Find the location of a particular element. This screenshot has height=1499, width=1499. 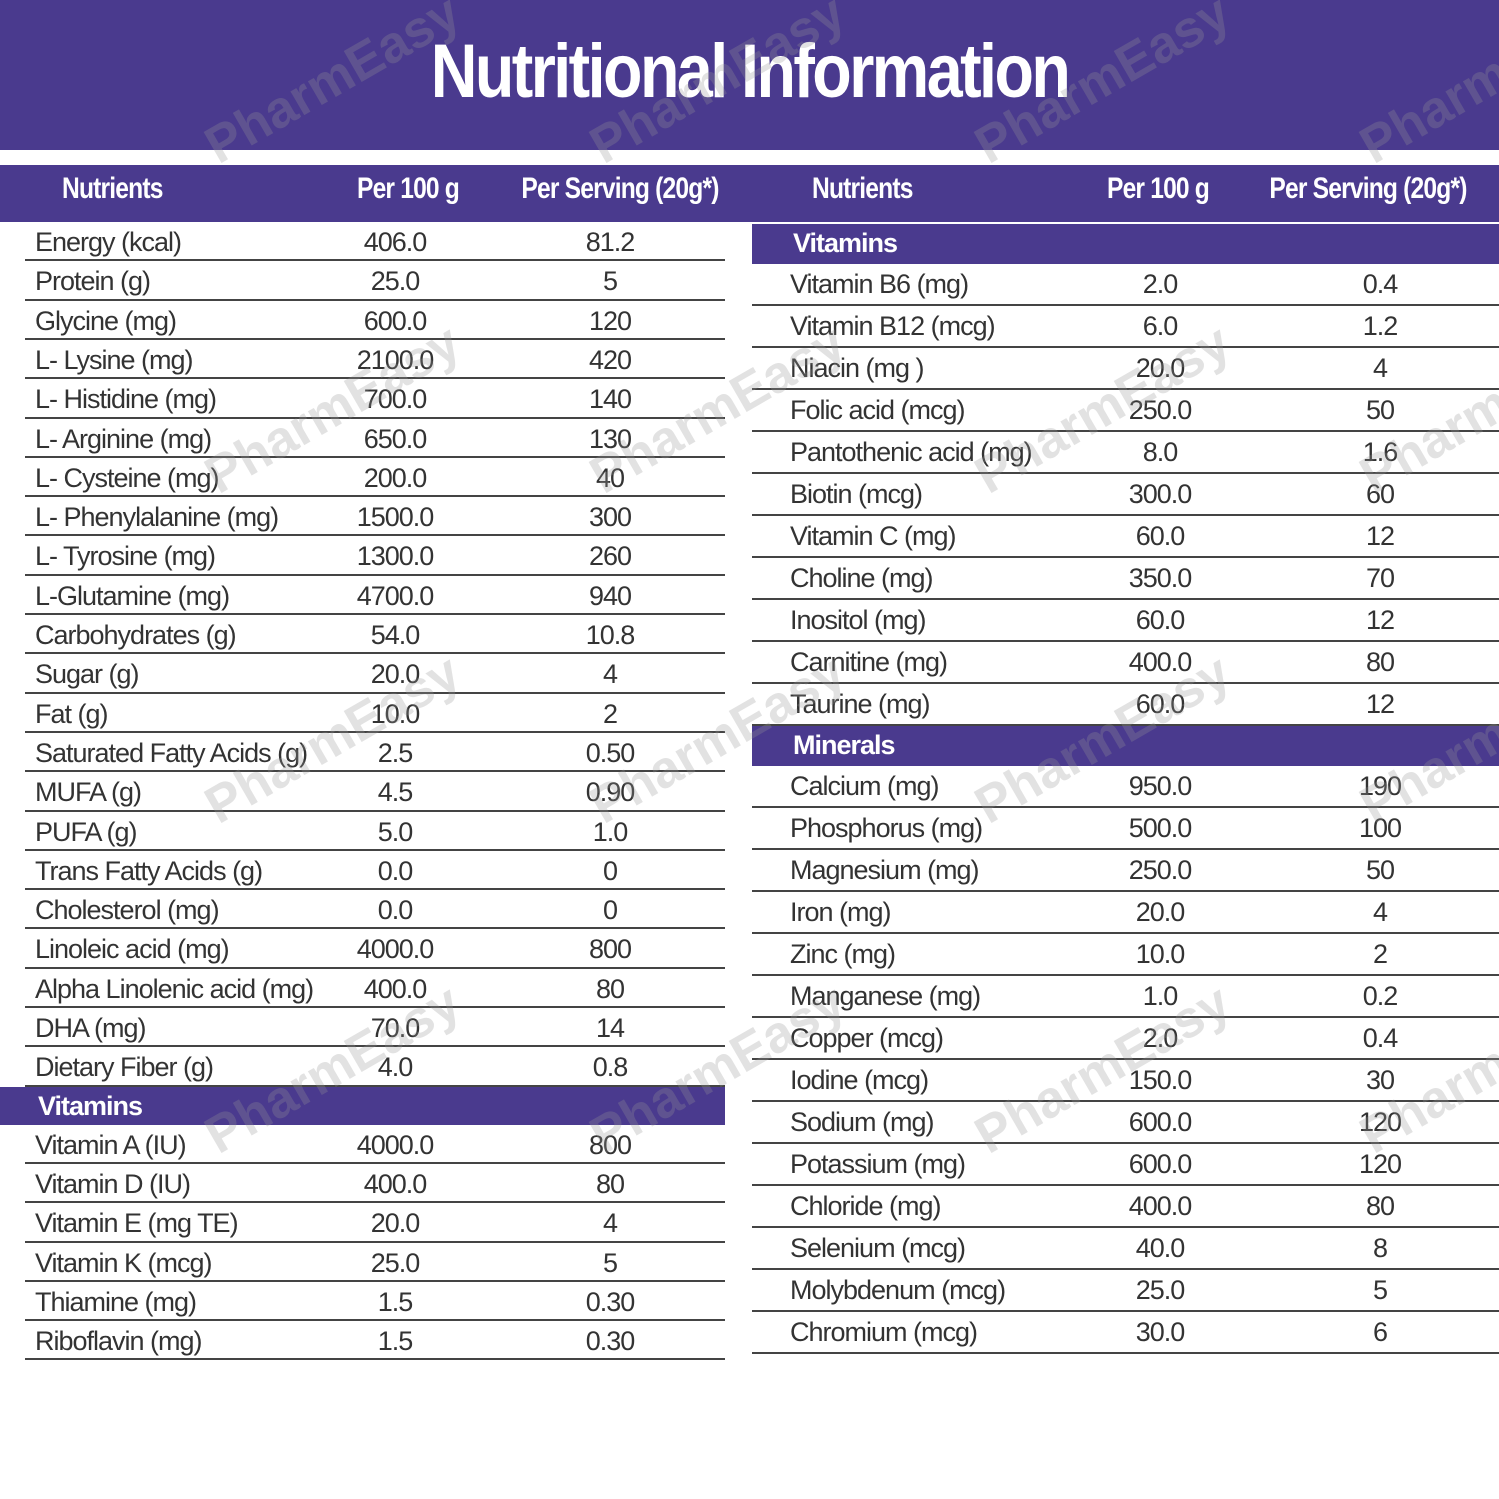

cell-value: 400.0 is located at coordinates (1160, 1206).